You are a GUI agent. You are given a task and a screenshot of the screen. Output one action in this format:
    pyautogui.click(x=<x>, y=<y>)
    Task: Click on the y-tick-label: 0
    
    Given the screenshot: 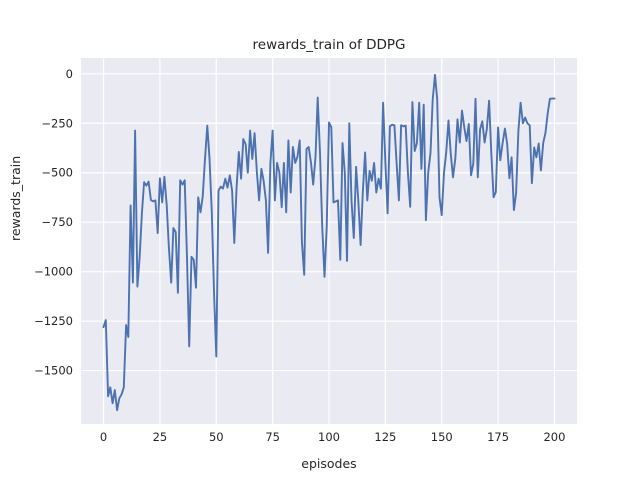 What is the action you would take?
    pyautogui.click(x=69, y=74)
    